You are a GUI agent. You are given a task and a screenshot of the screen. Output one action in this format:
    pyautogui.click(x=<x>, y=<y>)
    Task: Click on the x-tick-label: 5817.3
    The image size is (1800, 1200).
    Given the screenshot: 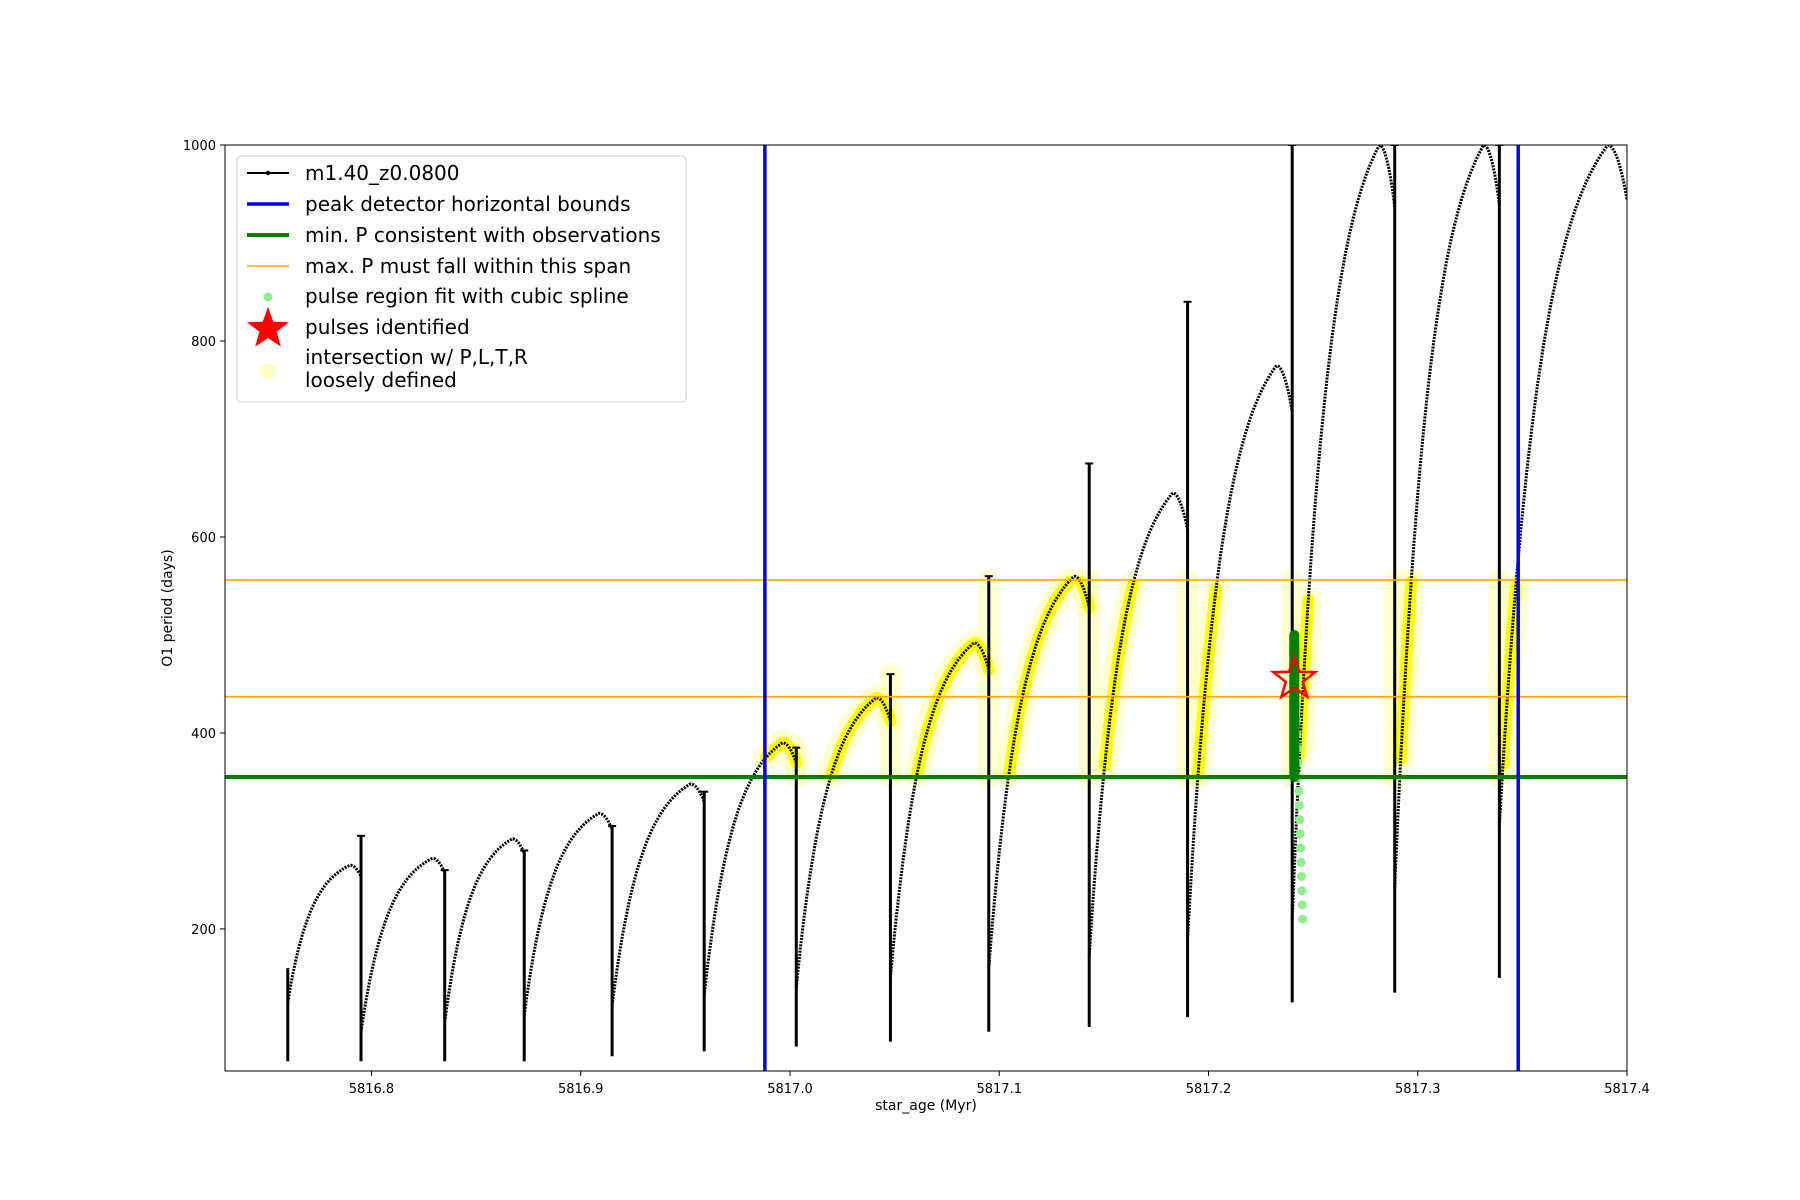 What is the action you would take?
    pyautogui.click(x=1418, y=1089)
    